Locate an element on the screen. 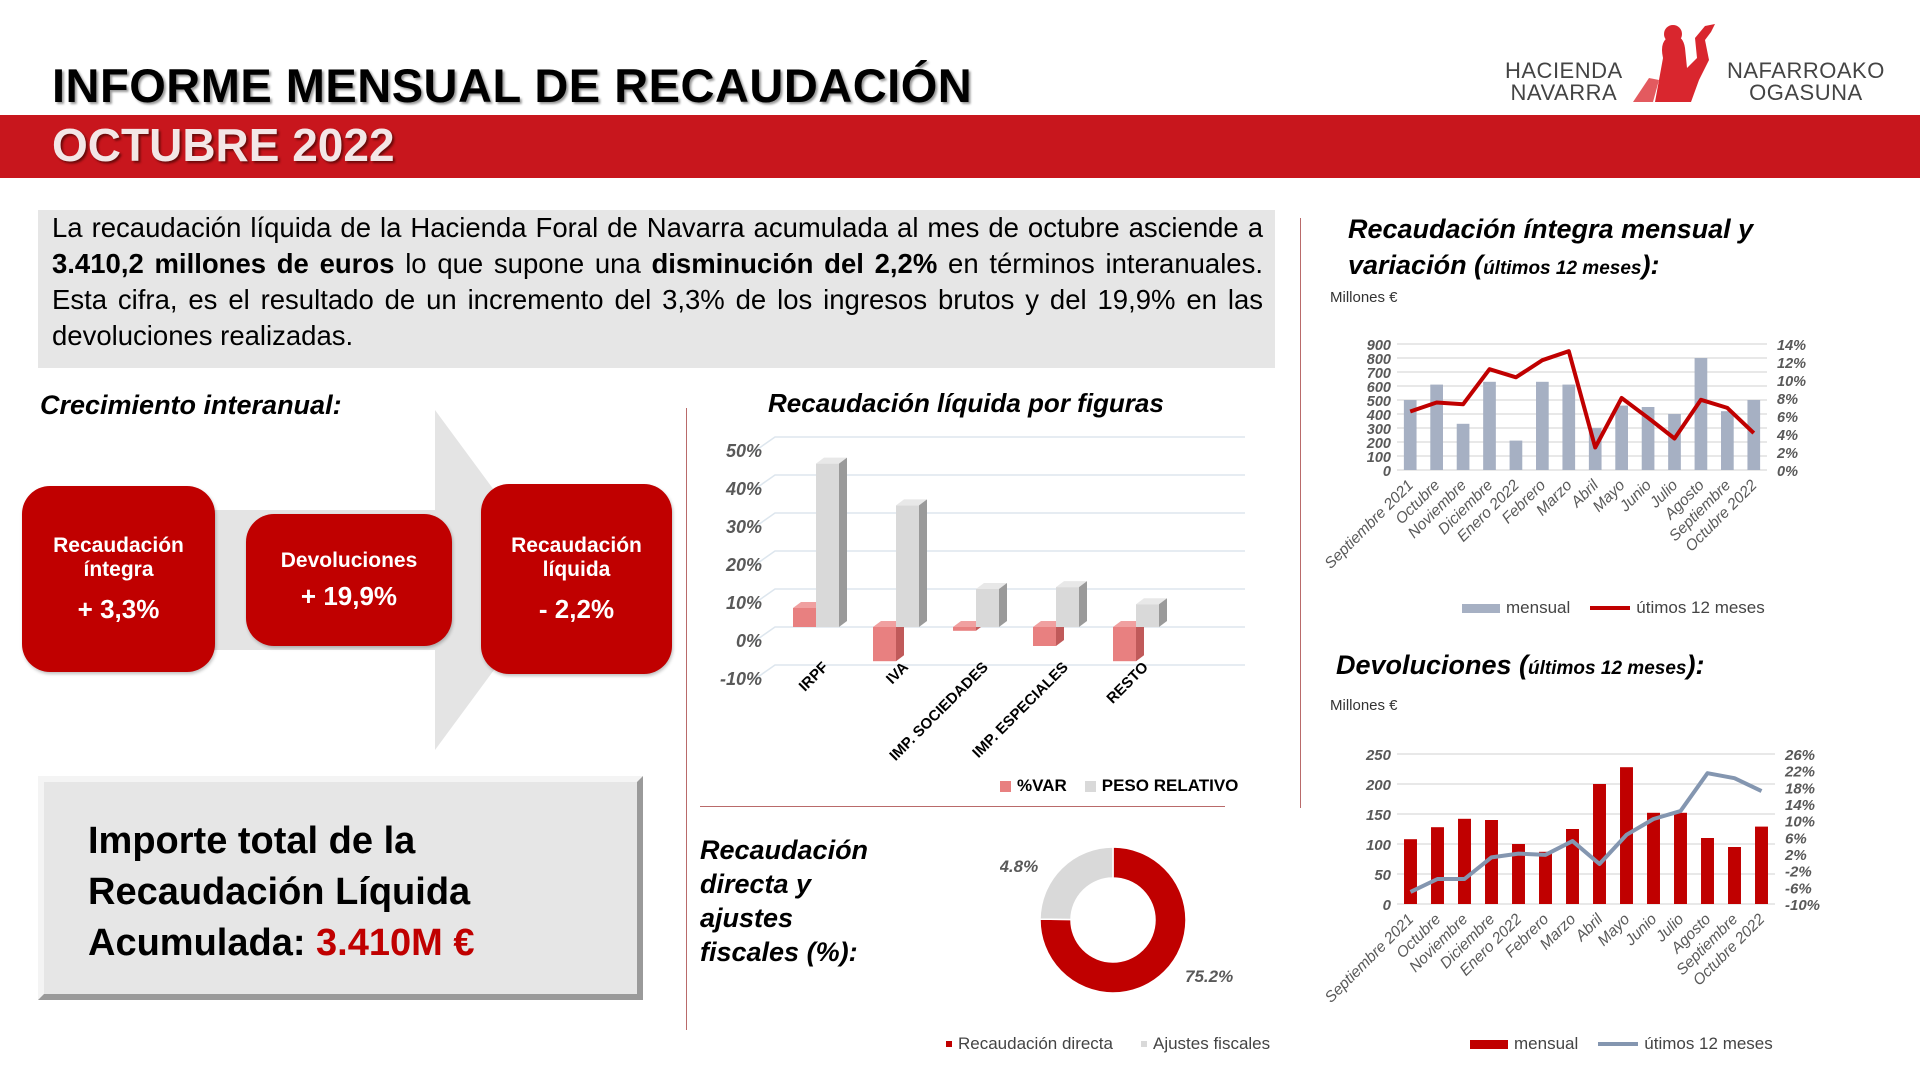 This screenshot has width=1920, height=1080. x-tick-label: IRPF is located at coordinates (814, 677).